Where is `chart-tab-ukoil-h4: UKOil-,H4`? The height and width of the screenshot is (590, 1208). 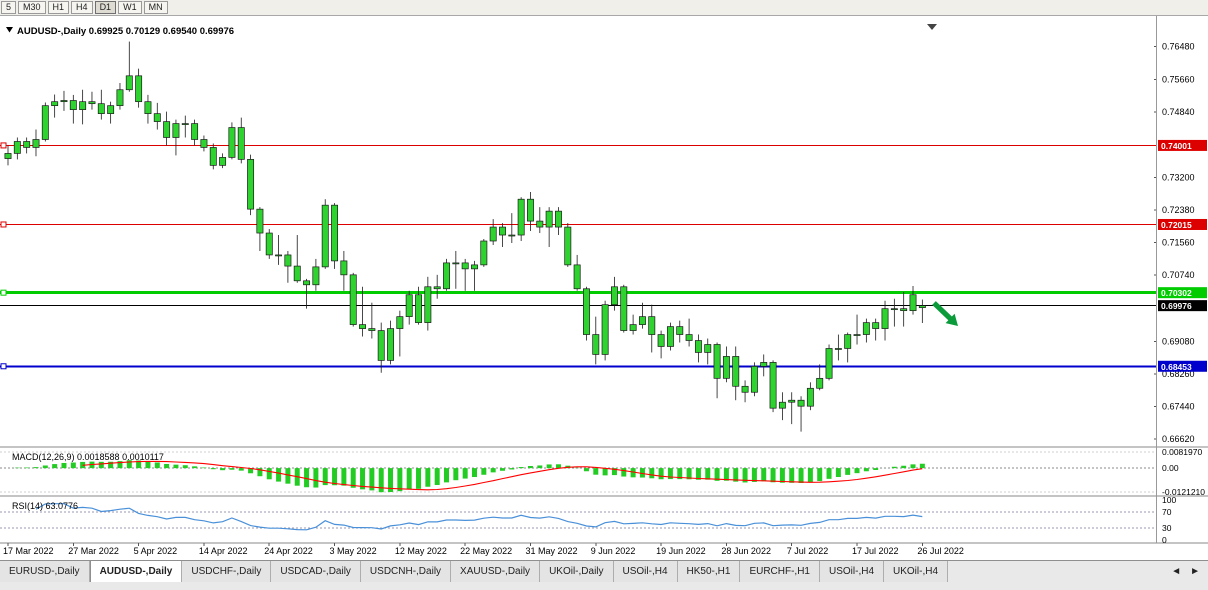 chart-tab-ukoil-h4: UKOil-,H4 is located at coordinates (916, 571).